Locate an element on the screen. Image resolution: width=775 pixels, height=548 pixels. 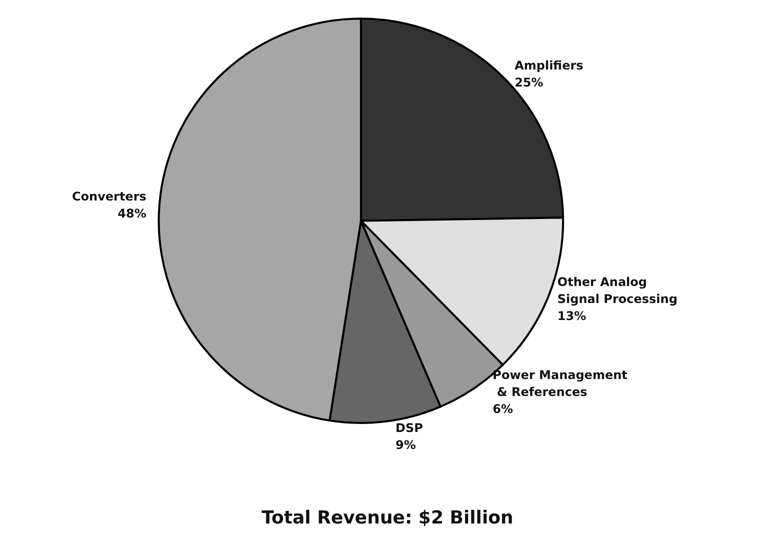
slice-label: DSP is located at coordinates (410, 427).